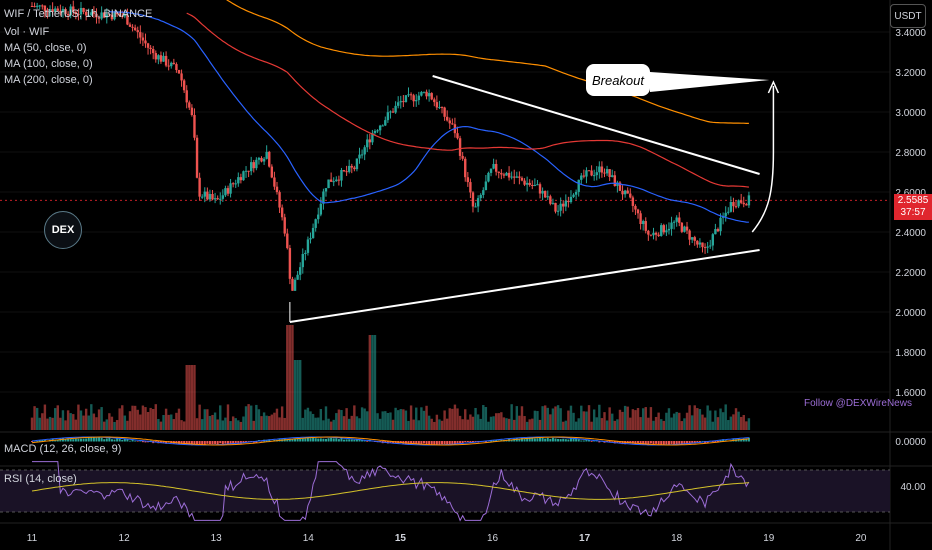 Image resolution: width=932 pixels, height=550 pixels. Describe the element at coordinates (525, 286) in the screenshot. I see `lower-trendline` at that location.